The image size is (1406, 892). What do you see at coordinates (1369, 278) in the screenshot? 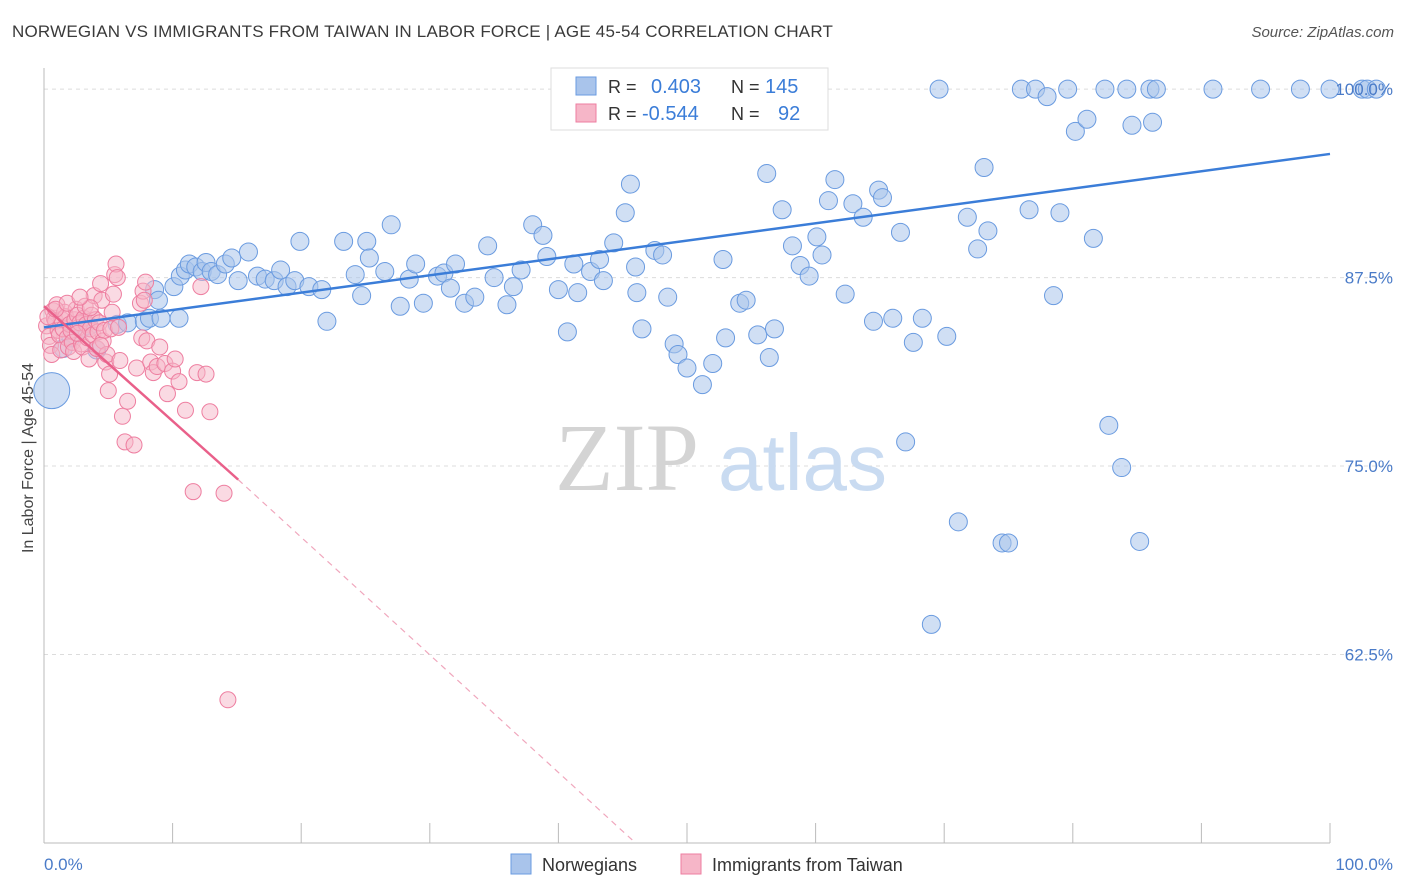
I see `y-tick-label: 87.5%` at bounding box center [1369, 278].